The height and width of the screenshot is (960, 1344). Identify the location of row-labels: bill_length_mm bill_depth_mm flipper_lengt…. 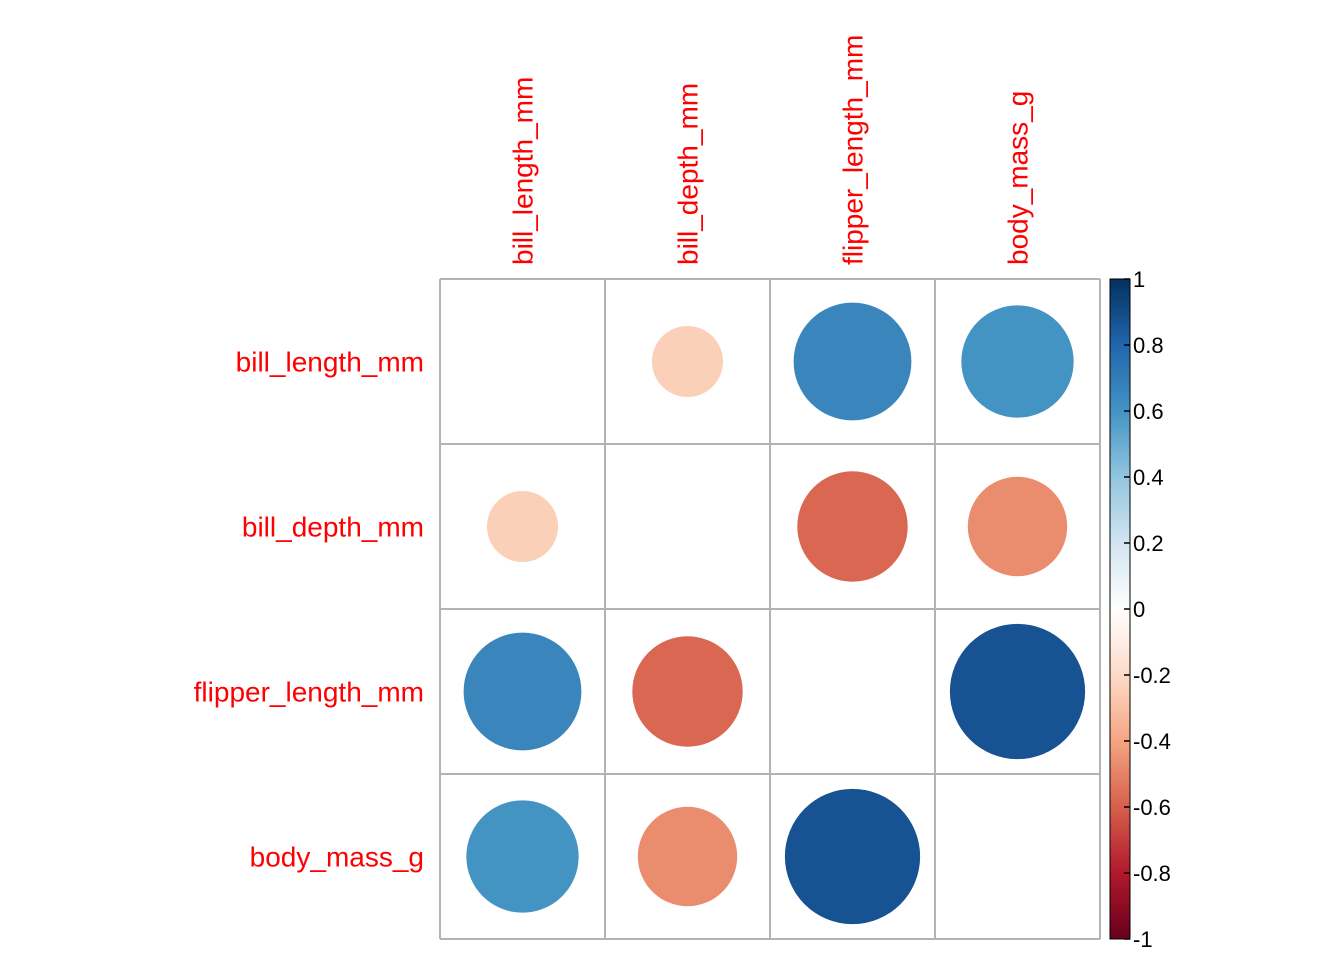
(309, 610).